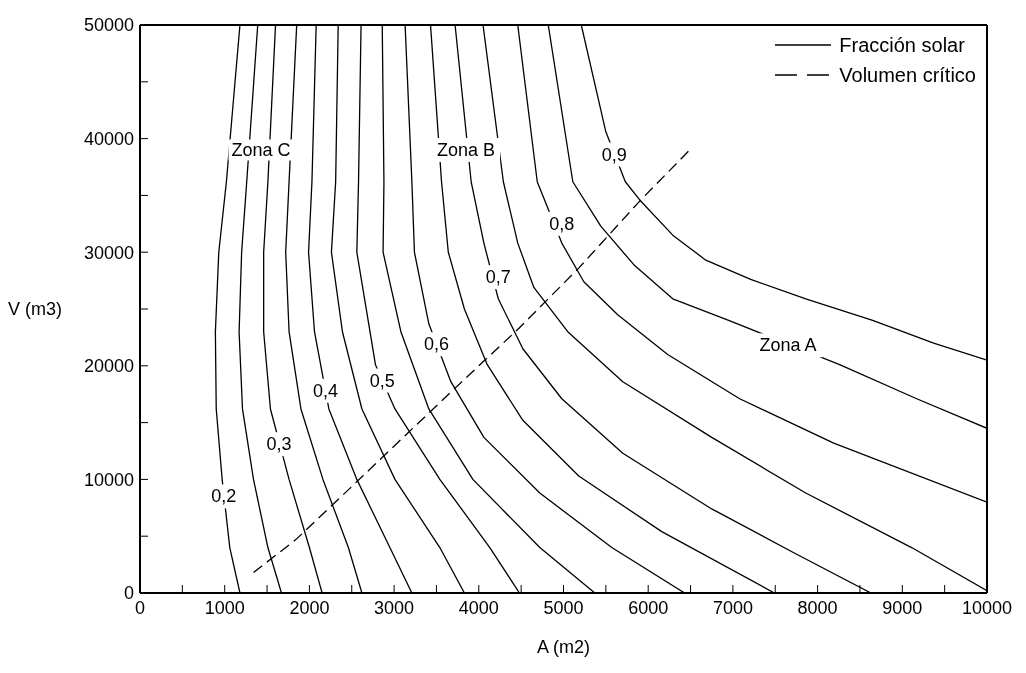  Describe the element at coordinates (478, 607) in the screenshot. I see `x-tick-label: 4000` at that location.